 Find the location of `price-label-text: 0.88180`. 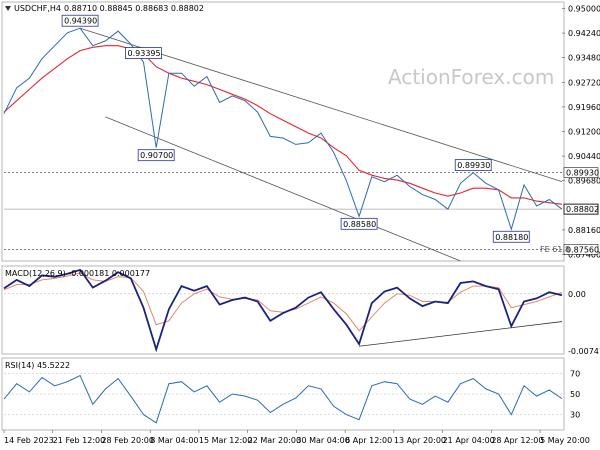

price-label-text: 0.88180 is located at coordinates (511, 237).